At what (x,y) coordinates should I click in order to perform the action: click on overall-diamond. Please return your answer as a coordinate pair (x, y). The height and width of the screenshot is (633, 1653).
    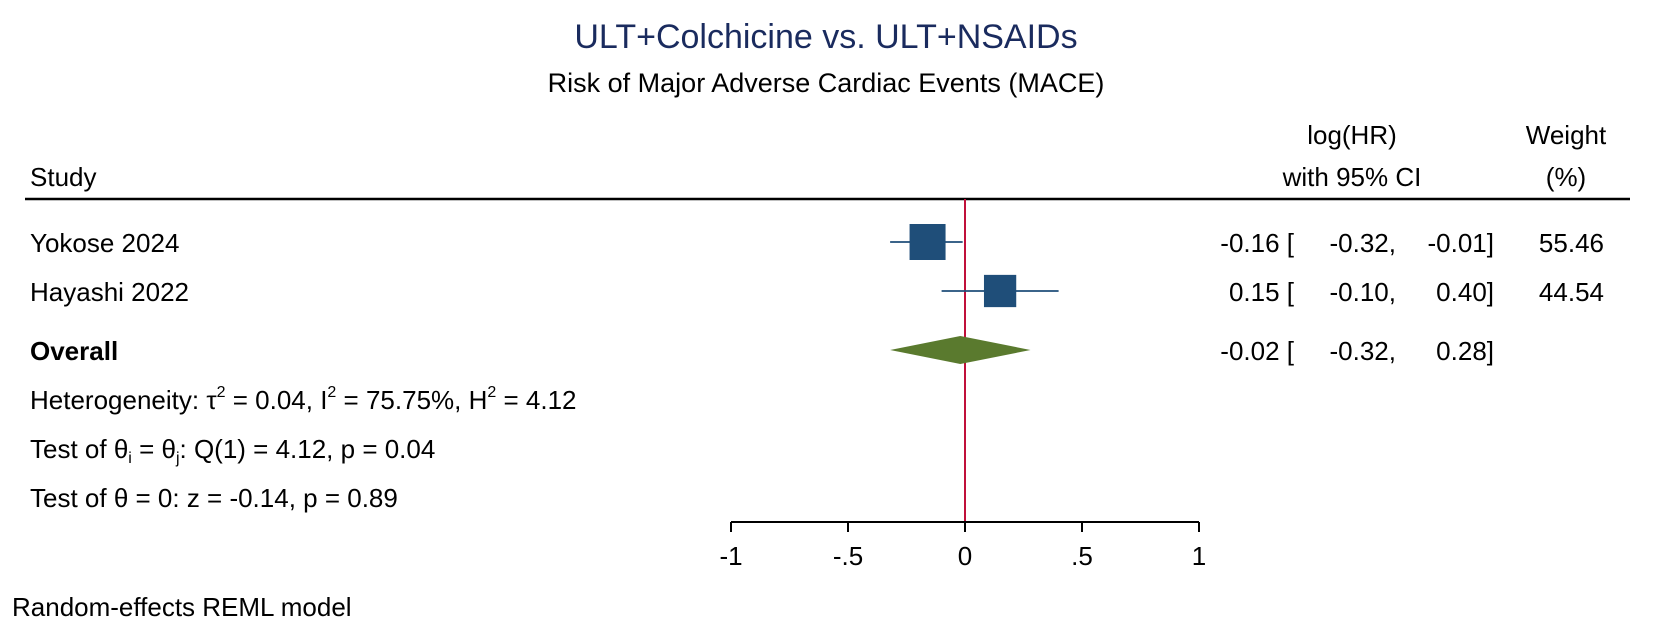
    Looking at the image, I should click on (960, 350).